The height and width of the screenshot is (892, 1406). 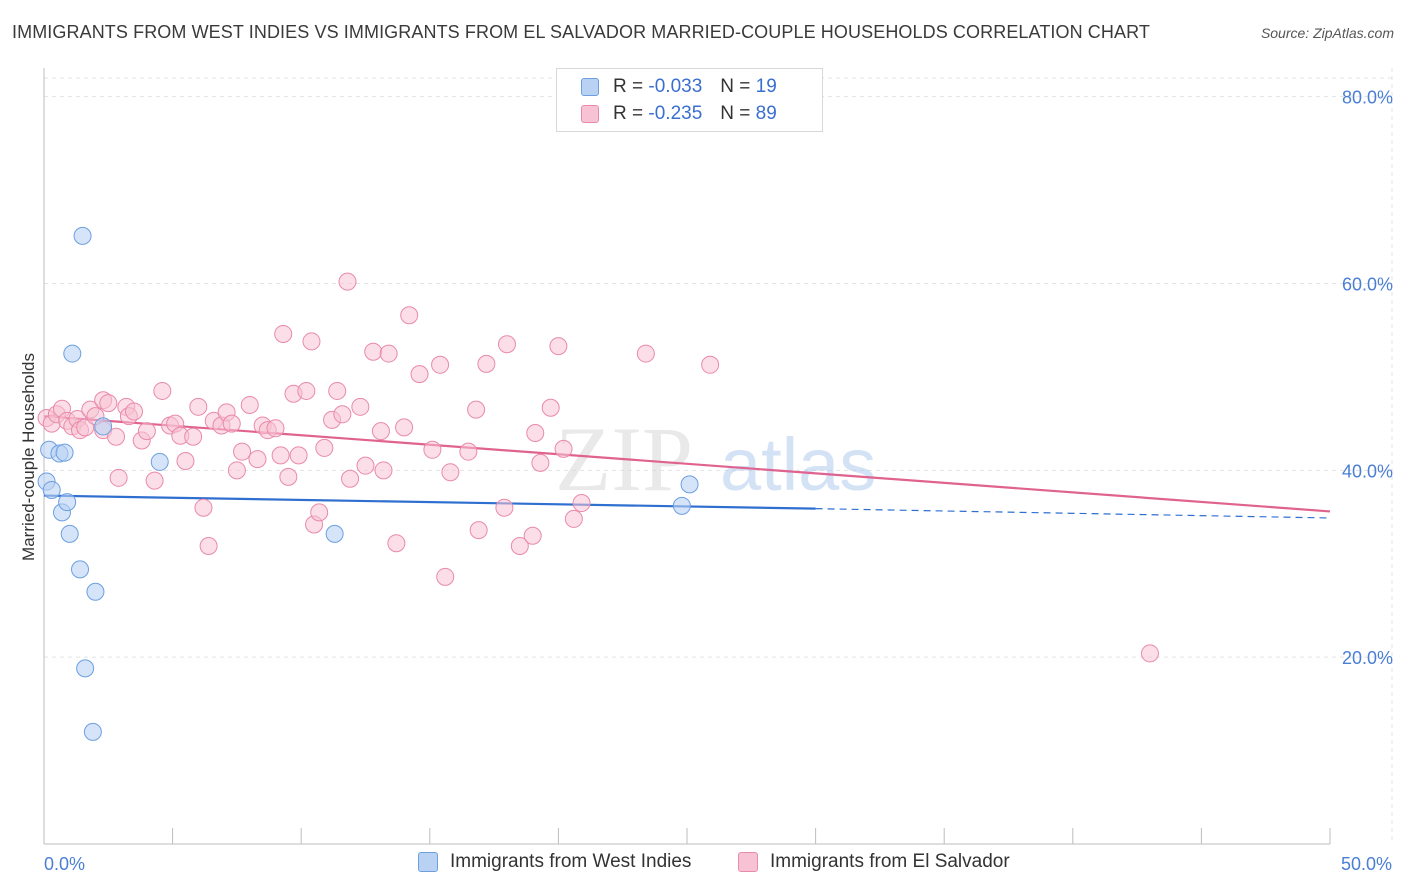 I want to click on legend-n-value: 89, so click(x=766, y=113).